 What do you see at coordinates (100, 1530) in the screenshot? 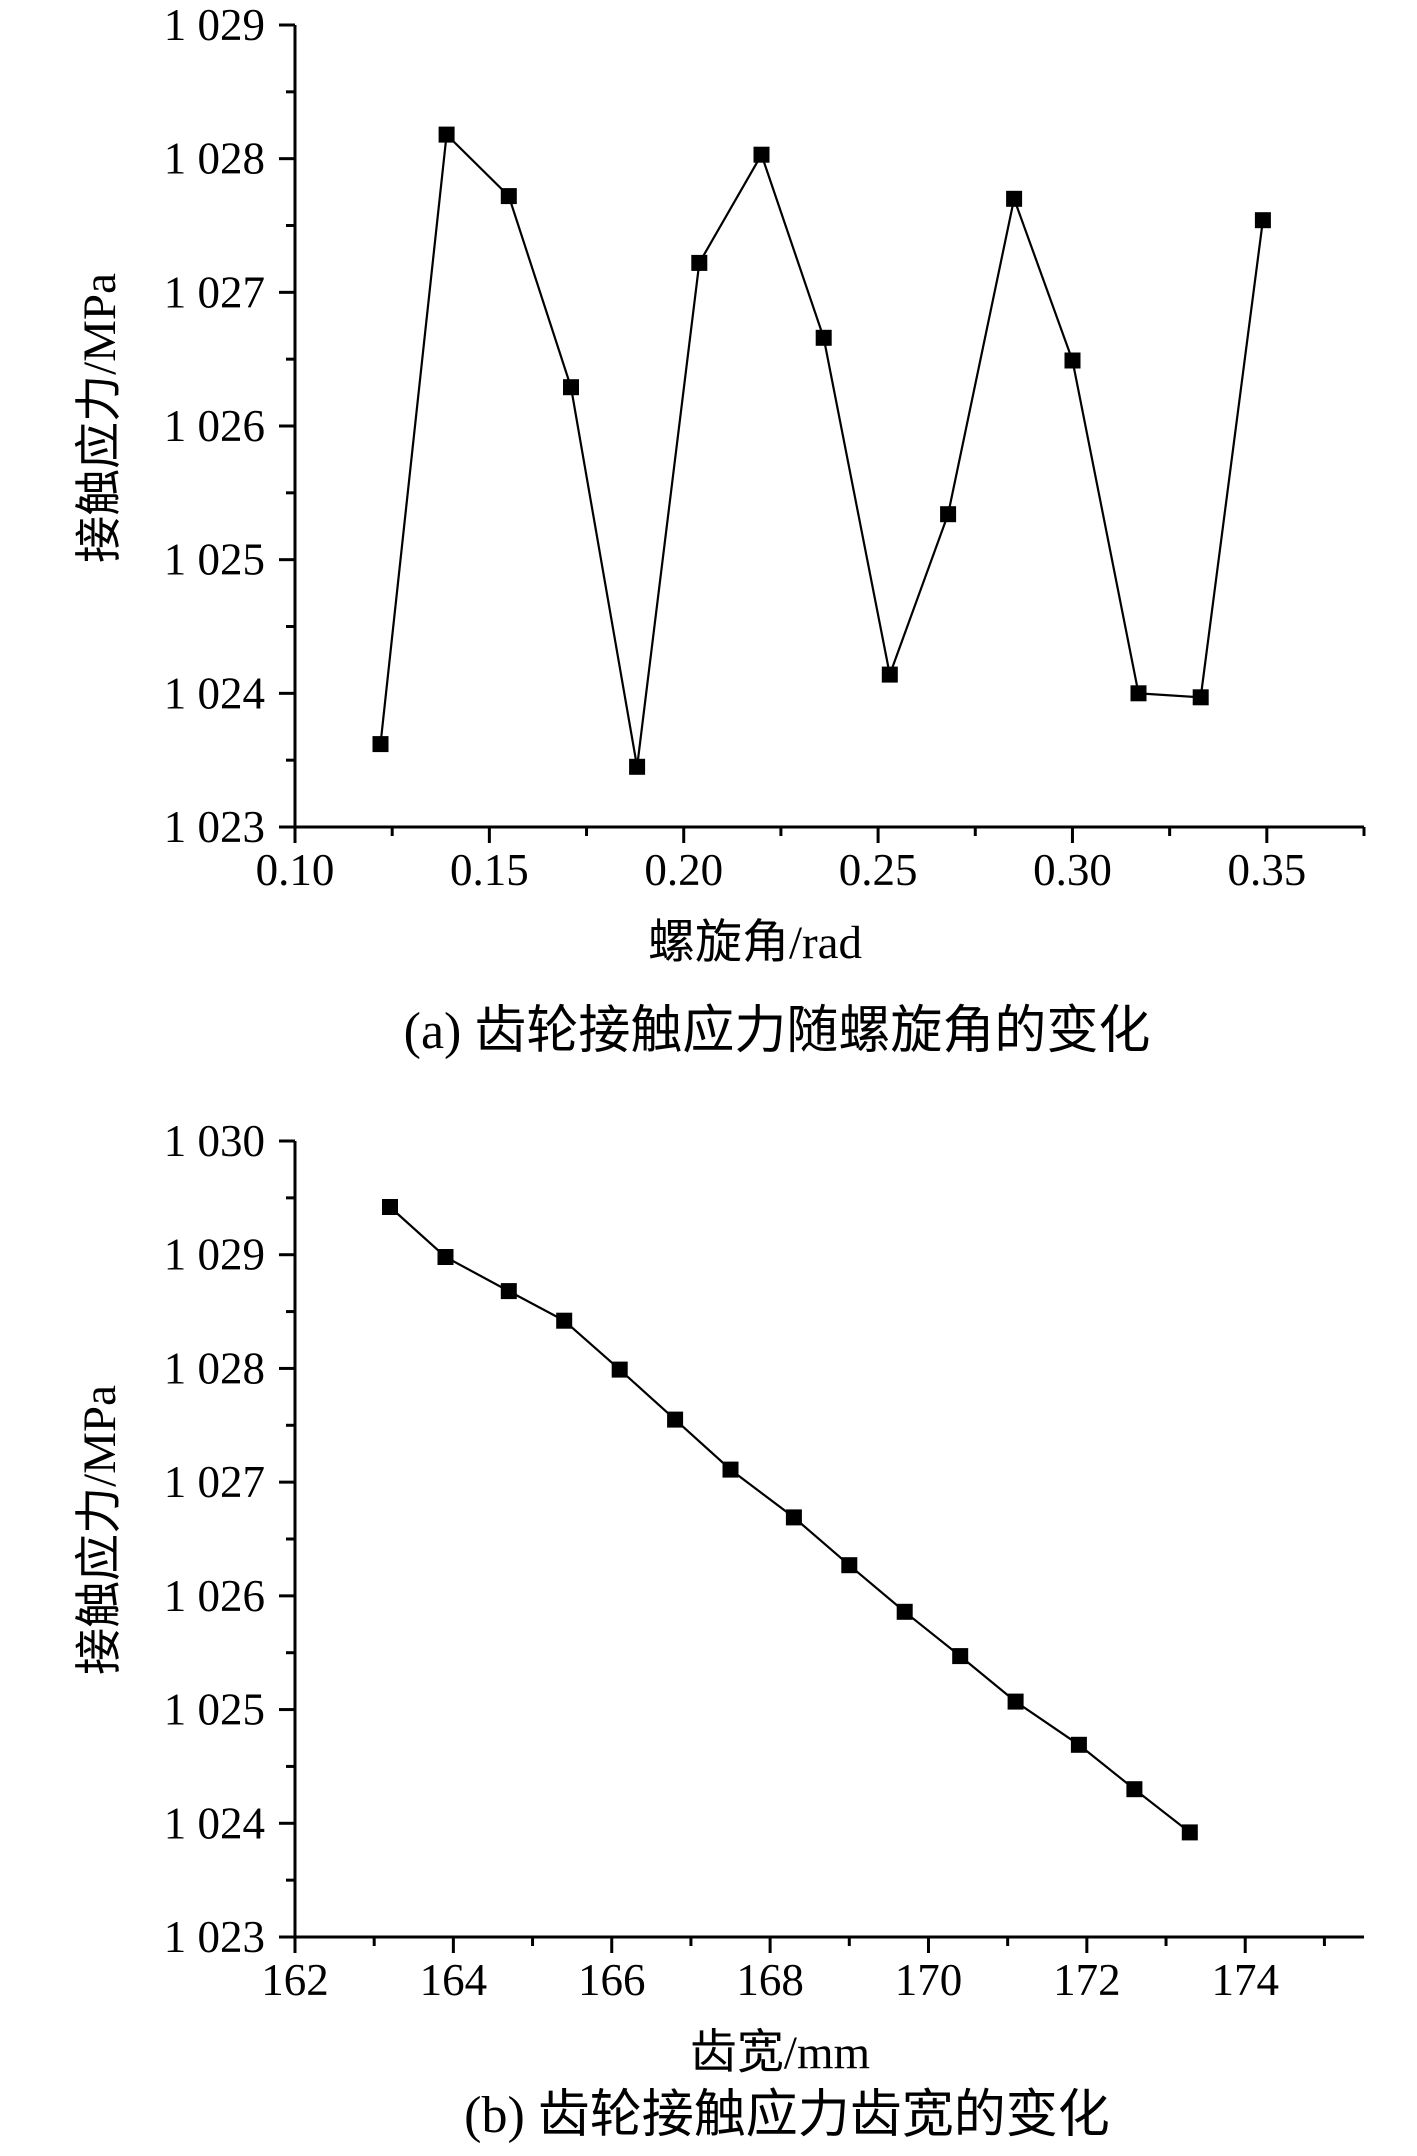
I see `chart-b-y-axis-label: 接触应力/MPa` at bounding box center [100, 1530].